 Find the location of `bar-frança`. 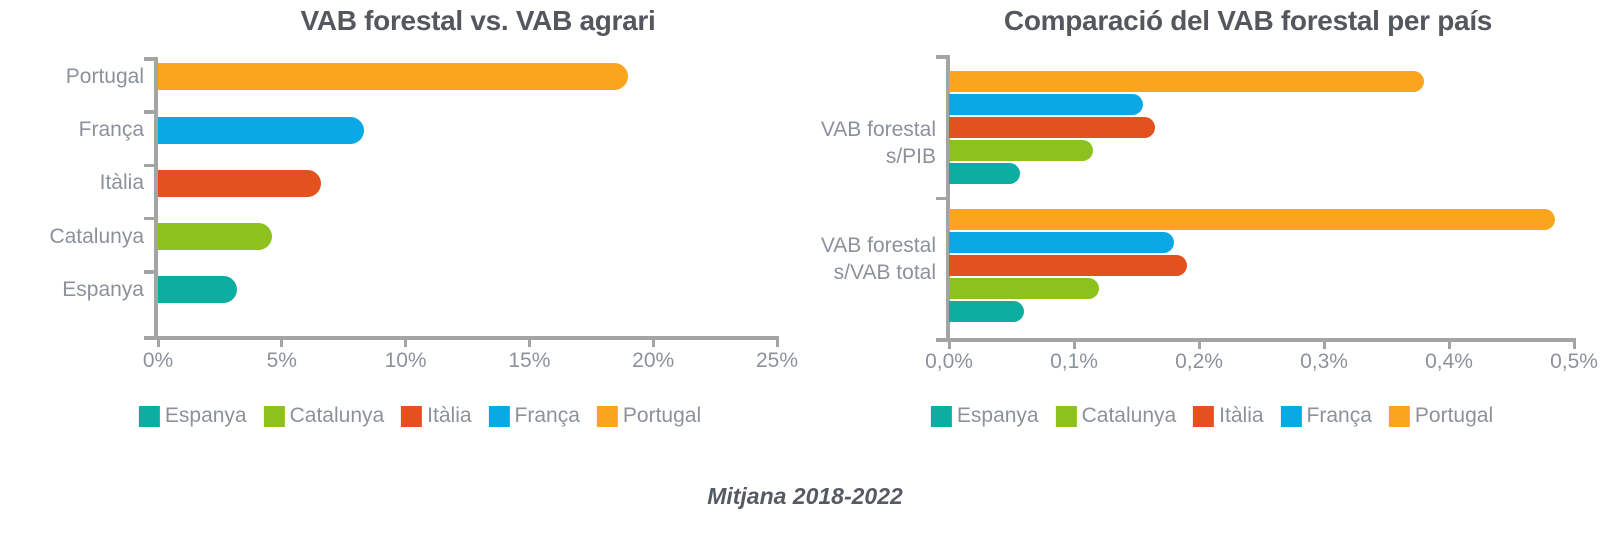

bar-frança is located at coordinates (261, 130).